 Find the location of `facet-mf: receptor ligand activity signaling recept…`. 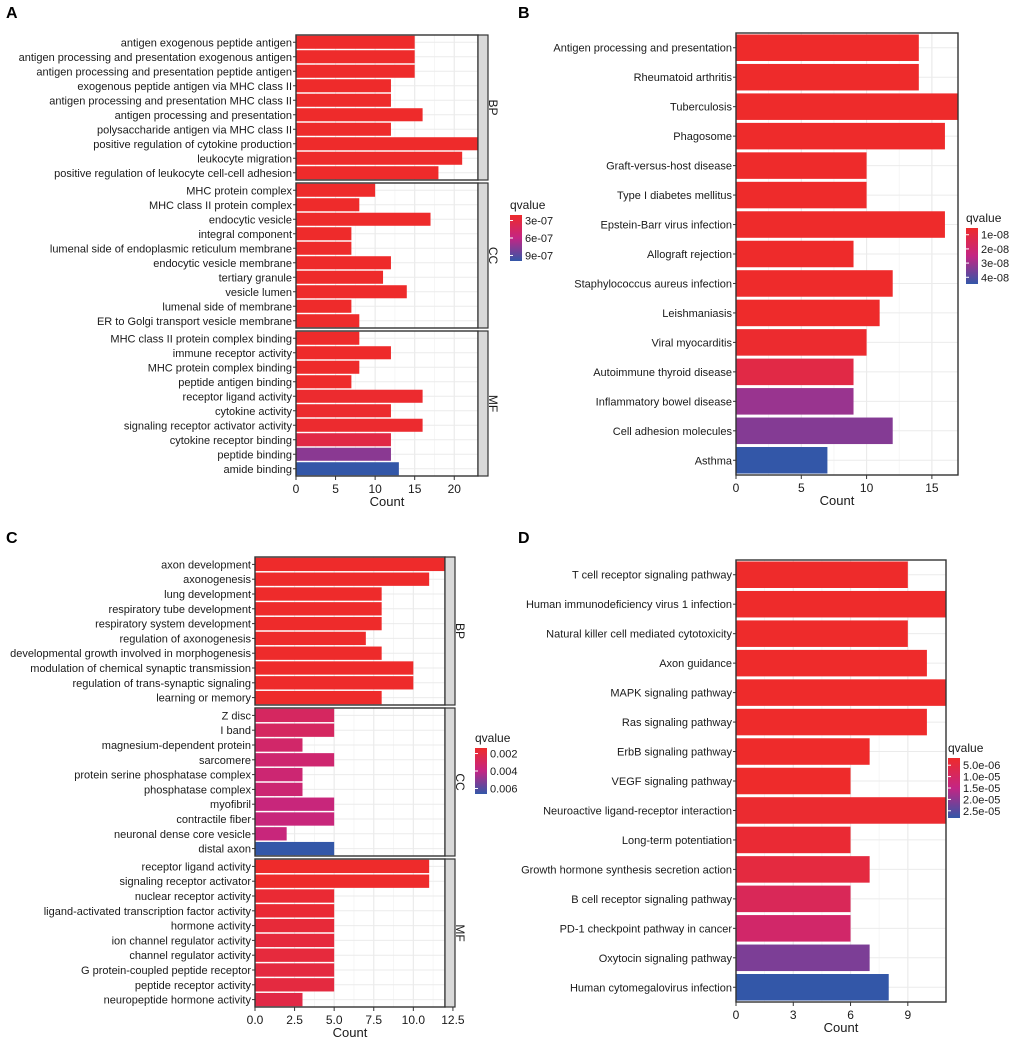

facet-mf: receptor ligand activity signaling recept… is located at coordinates (255, 933).